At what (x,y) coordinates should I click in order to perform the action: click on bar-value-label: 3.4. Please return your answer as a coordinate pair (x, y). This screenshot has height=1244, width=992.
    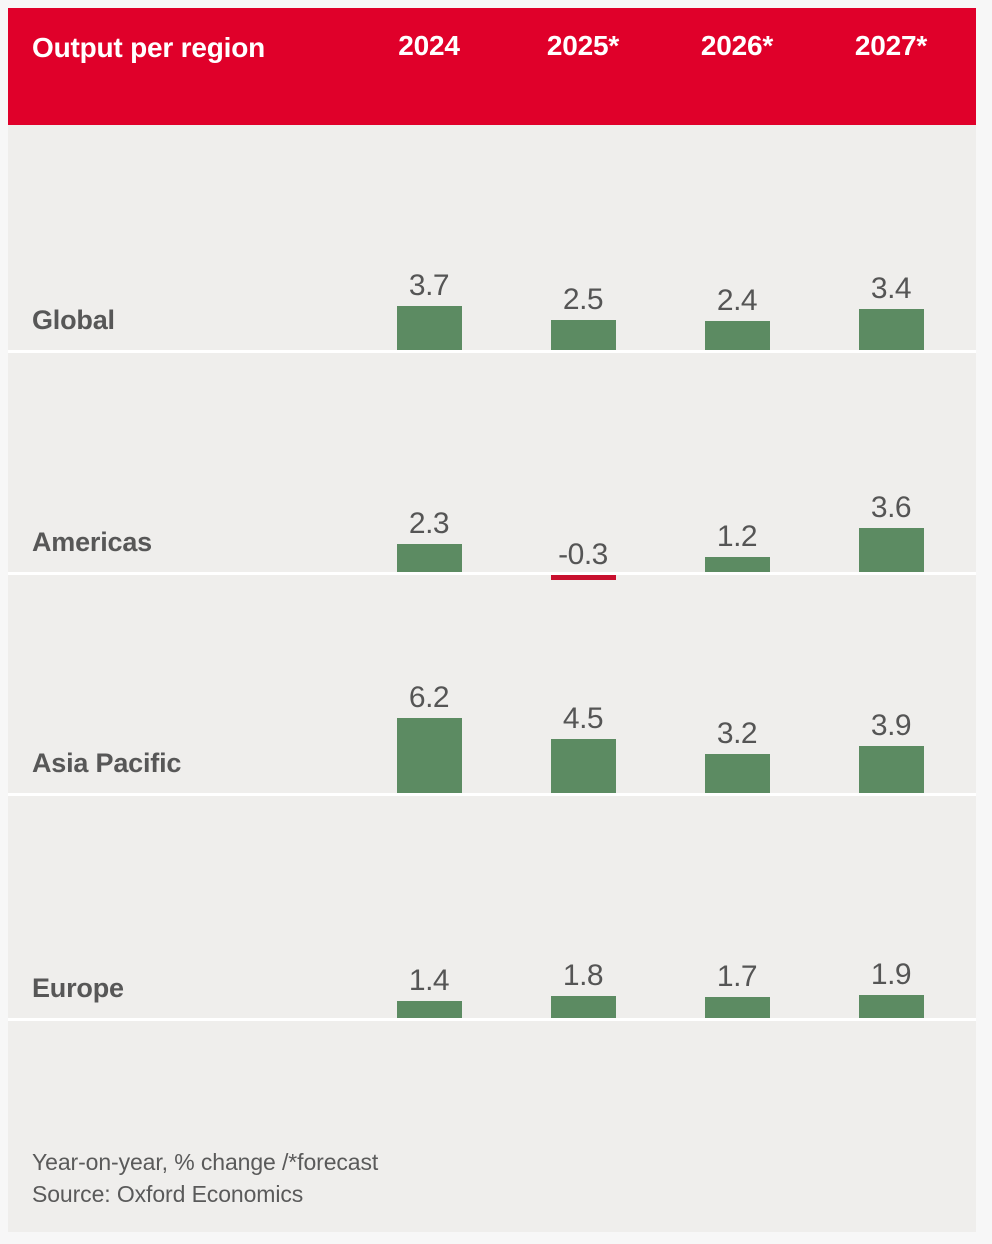
    Looking at the image, I should click on (891, 288).